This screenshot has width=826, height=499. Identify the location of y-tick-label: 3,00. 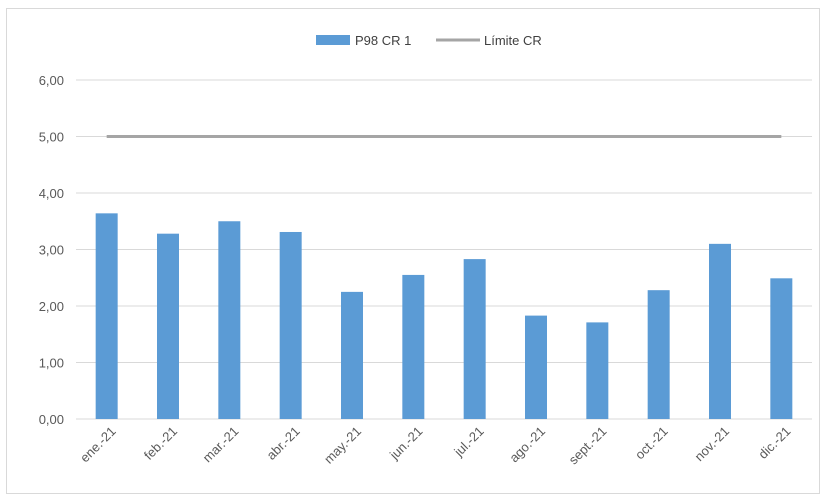
(51, 250).